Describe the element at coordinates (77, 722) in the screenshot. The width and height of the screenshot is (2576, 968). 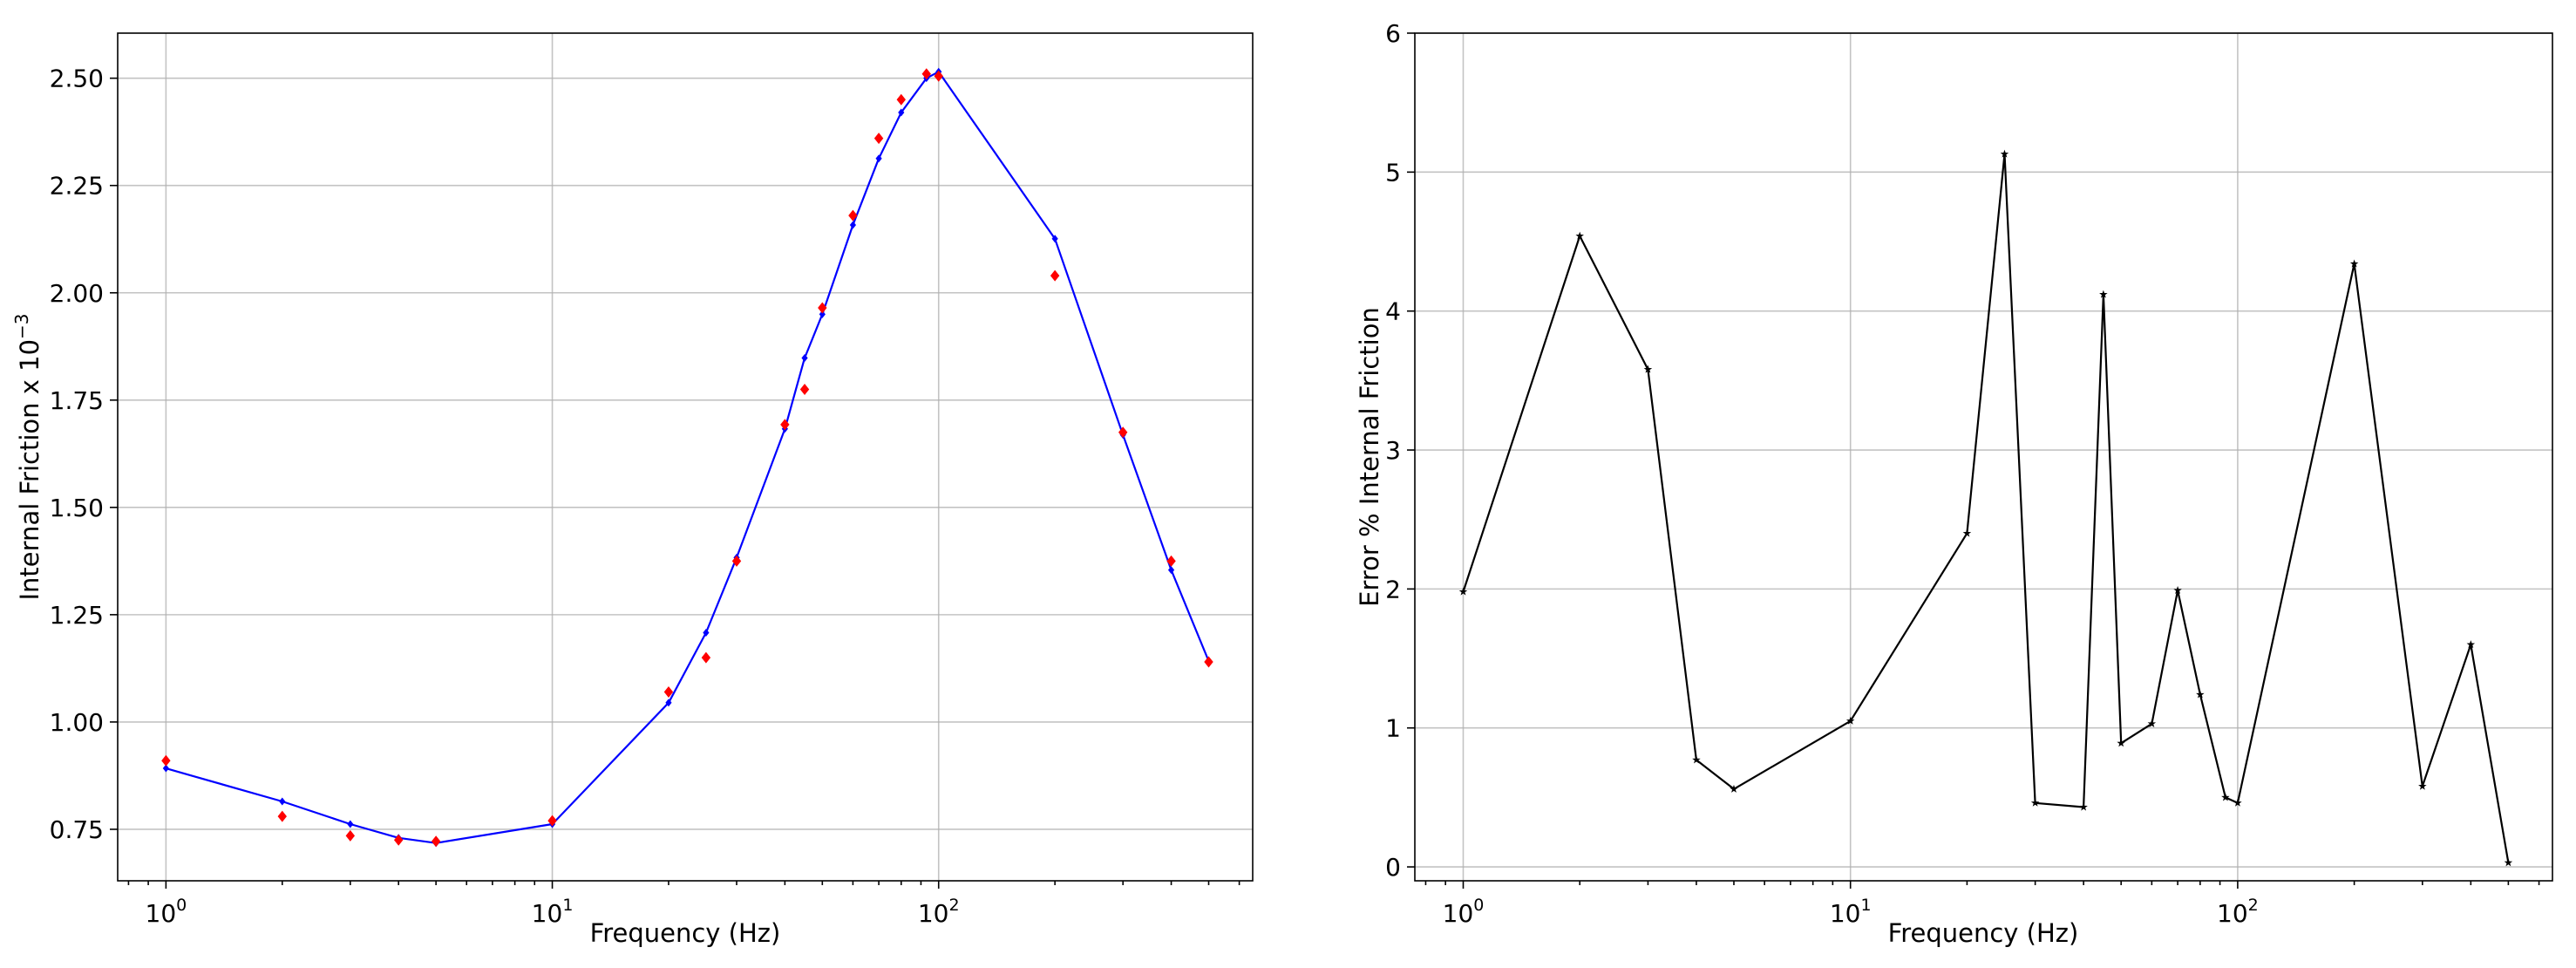
I see `y-tick-label: 1.00` at that location.